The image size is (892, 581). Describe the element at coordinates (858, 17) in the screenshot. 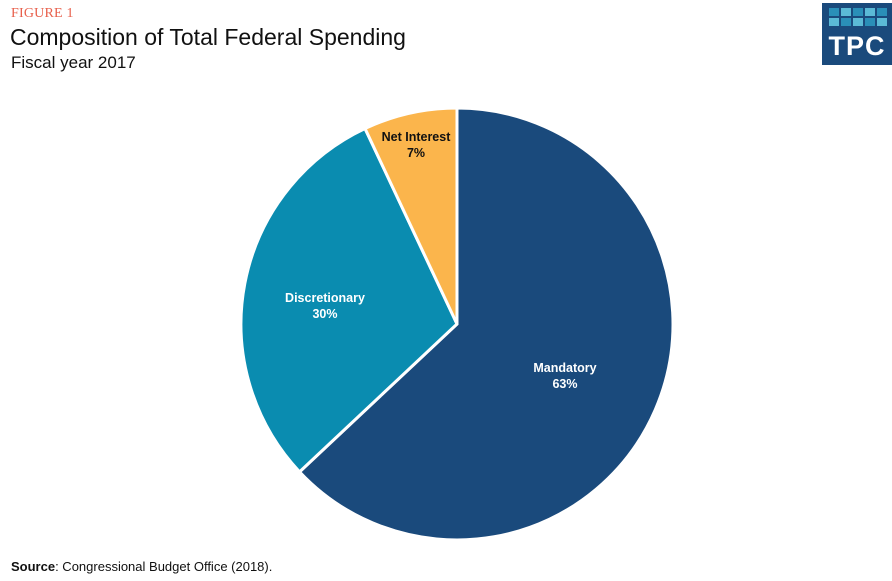

I see `logo-grid-icon` at that location.